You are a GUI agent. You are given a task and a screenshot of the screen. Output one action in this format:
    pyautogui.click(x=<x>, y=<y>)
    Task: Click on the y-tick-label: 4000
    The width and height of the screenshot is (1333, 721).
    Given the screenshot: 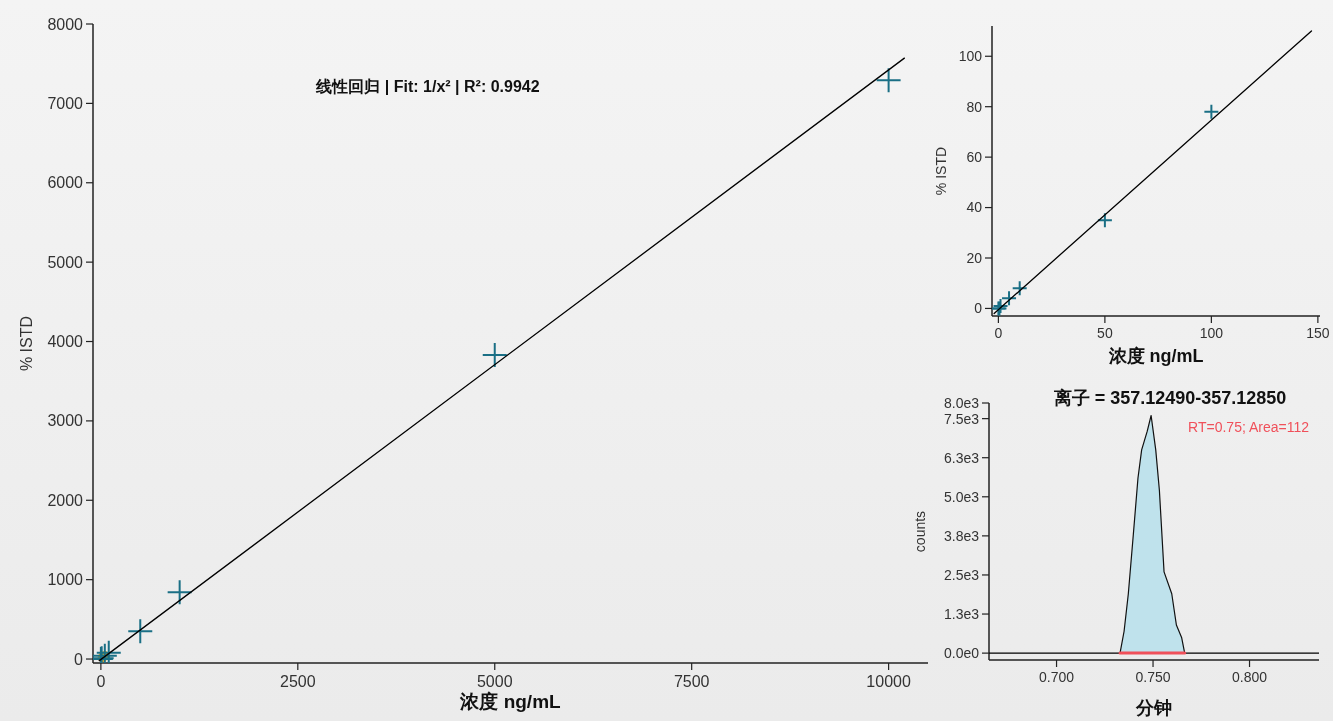 What is the action you would take?
    pyautogui.click(x=65, y=342)
    